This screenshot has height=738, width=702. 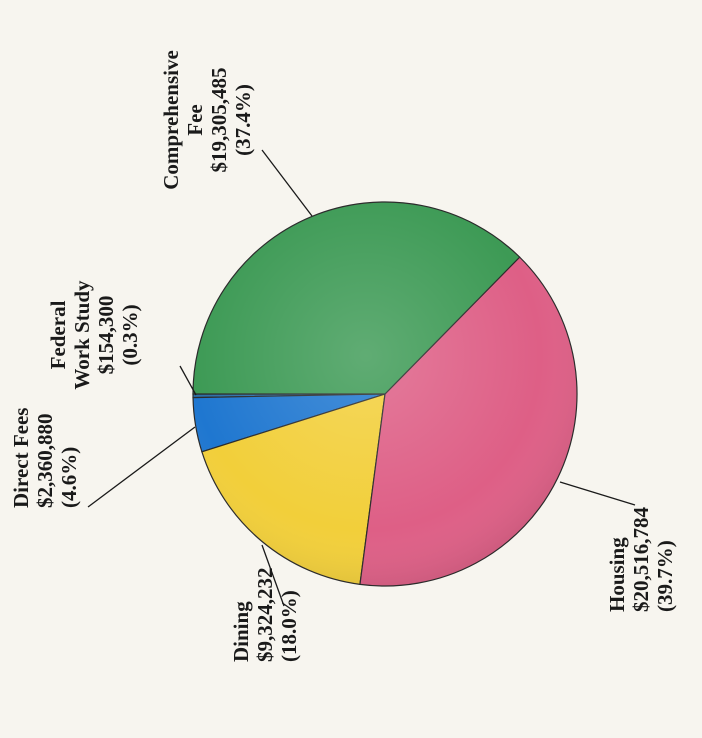 What do you see at coordinates (188, 380) in the screenshot?
I see `leader-line-federal` at bounding box center [188, 380].